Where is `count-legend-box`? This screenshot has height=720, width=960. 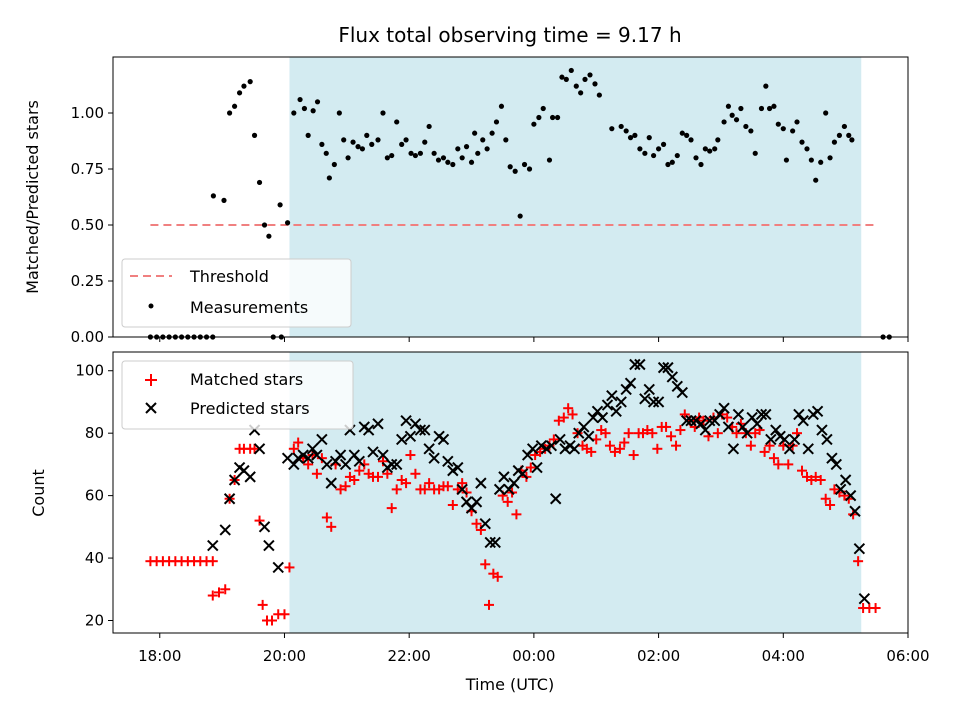
count-legend-box is located at coordinates (237, 395).